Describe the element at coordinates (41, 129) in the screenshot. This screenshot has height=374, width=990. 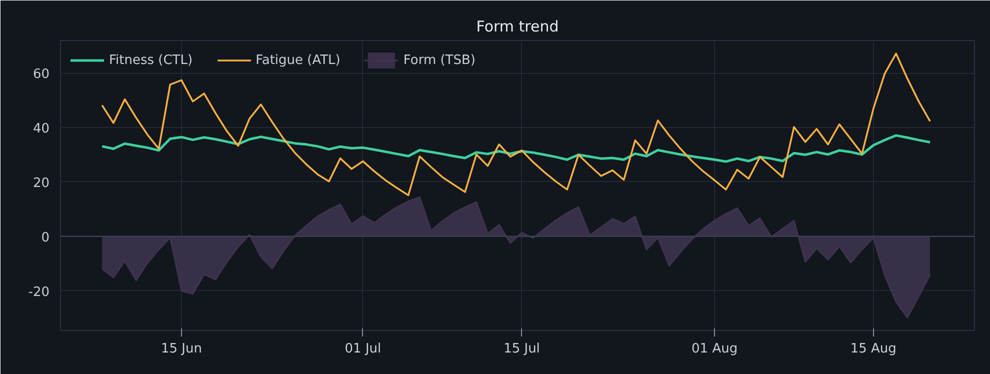
I see `y-tick-label: 40` at that location.